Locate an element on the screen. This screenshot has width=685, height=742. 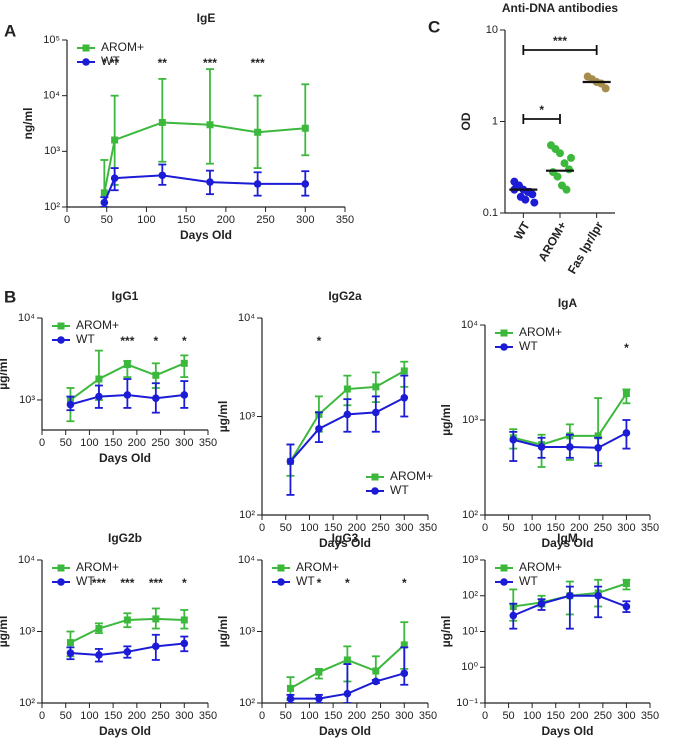
y-axis-label: µg/ml is located at coordinates (5, 632).